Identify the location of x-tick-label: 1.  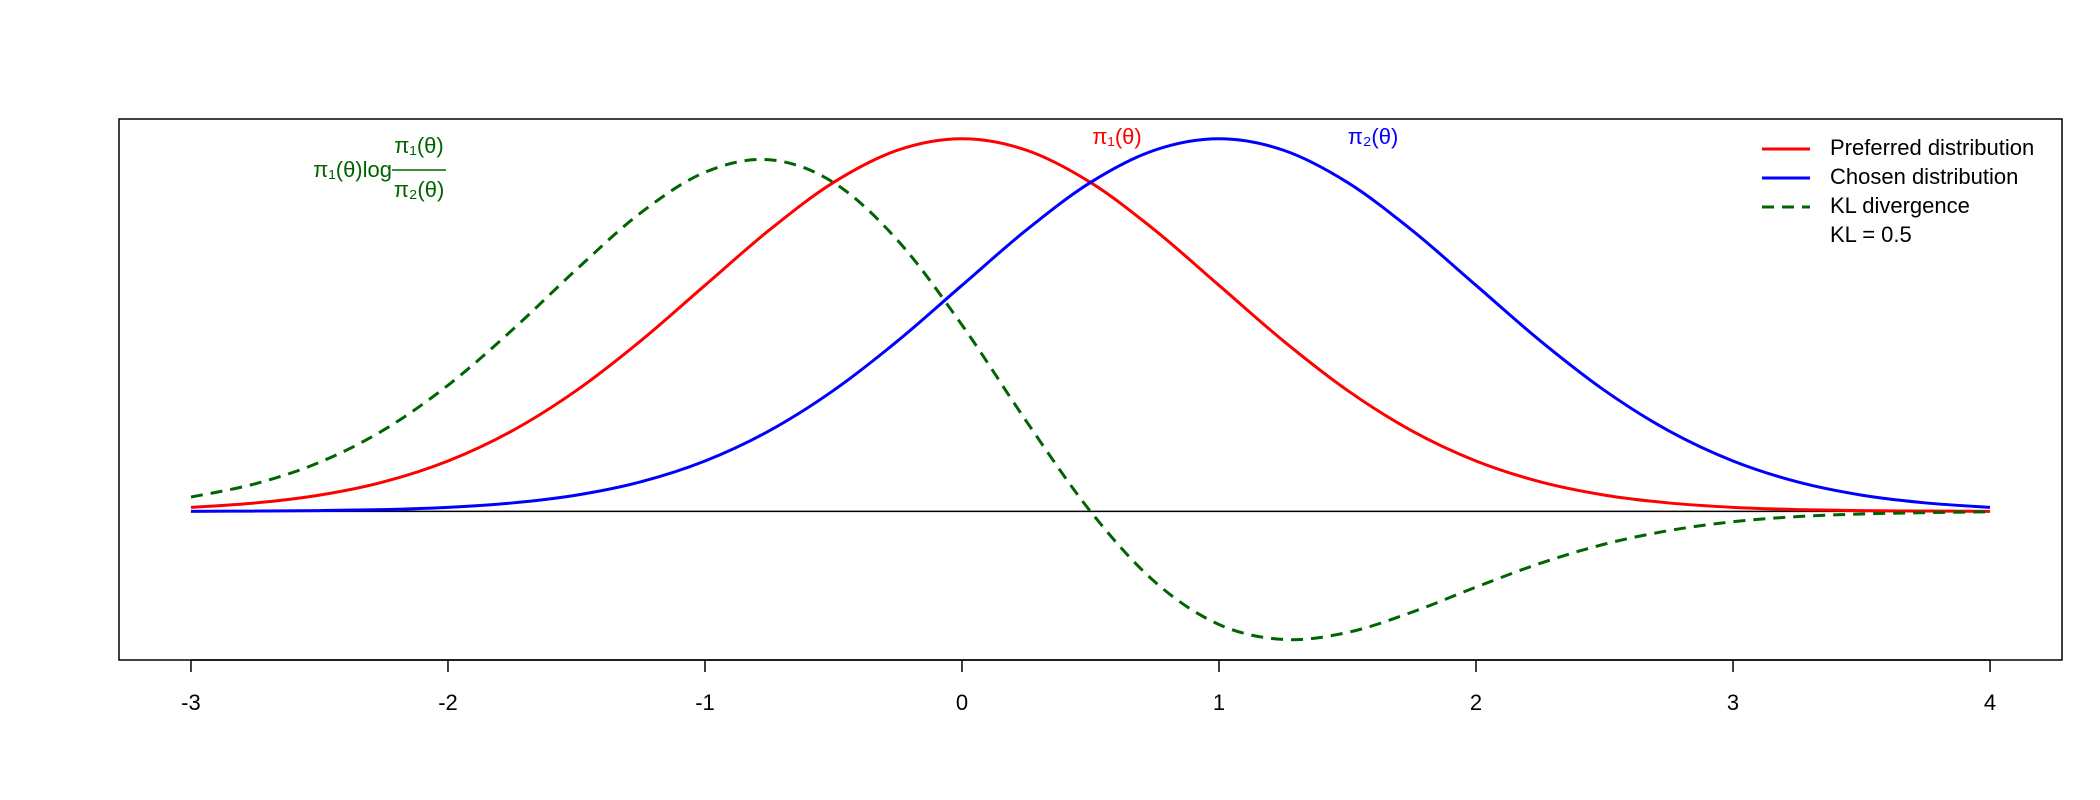
(1219, 702).